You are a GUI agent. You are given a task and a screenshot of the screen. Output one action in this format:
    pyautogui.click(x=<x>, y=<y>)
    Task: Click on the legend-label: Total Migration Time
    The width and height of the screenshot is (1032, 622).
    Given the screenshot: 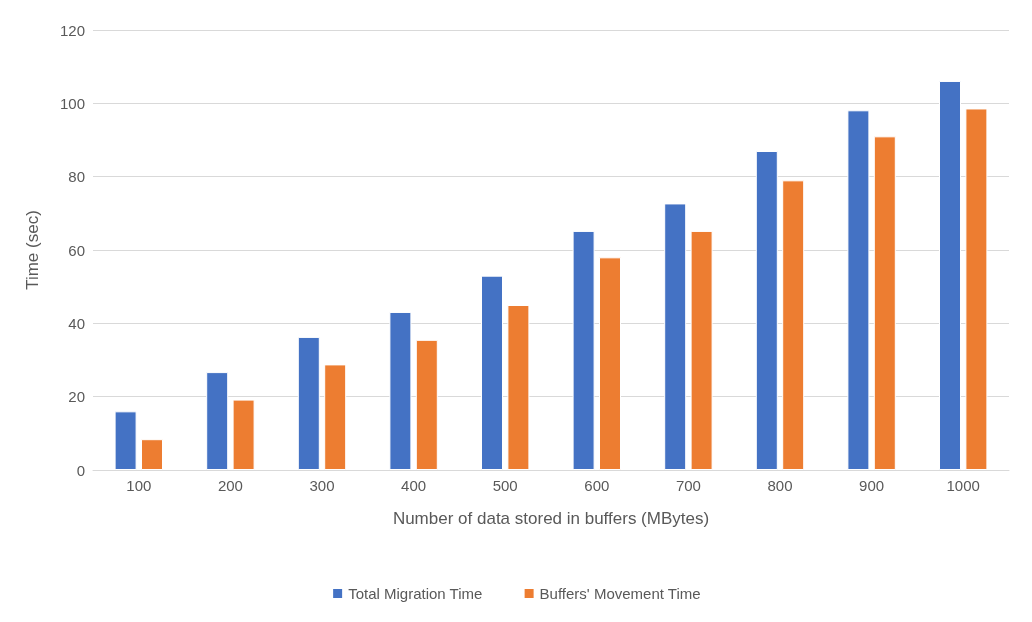 What is the action you would take?
    pyautogui.click(x=415, y=593)
    